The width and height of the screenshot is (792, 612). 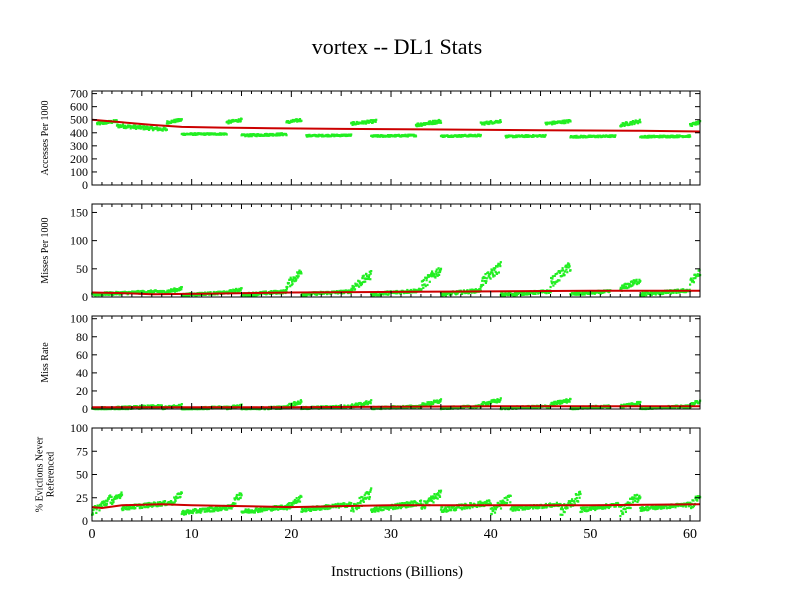 I want to click on y-tick-label: 0, so click(x=85, y=185).